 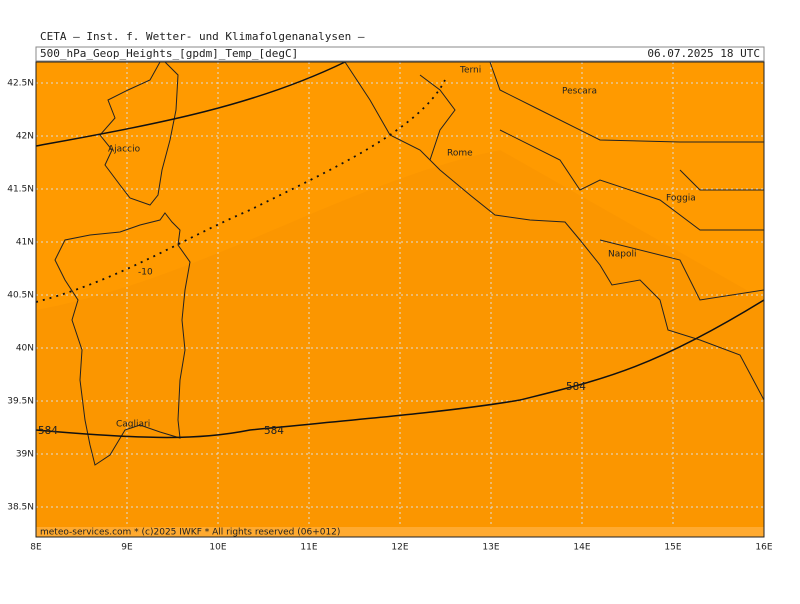 I want to click on lat-label: 40.5N, so click(x=20, y=296).